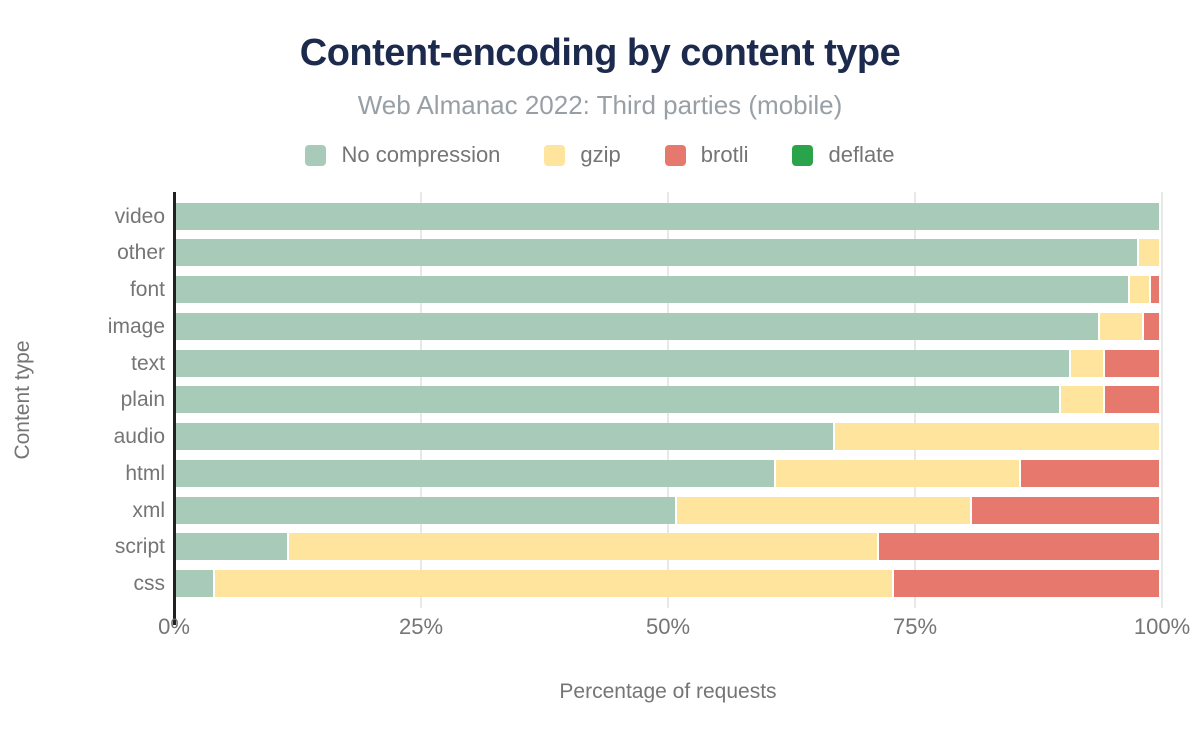 The image size is (1200, 742). Describe the element at coordinates (421, 626) in the screenshot. I see `x-tick-label: 25%` at that location.